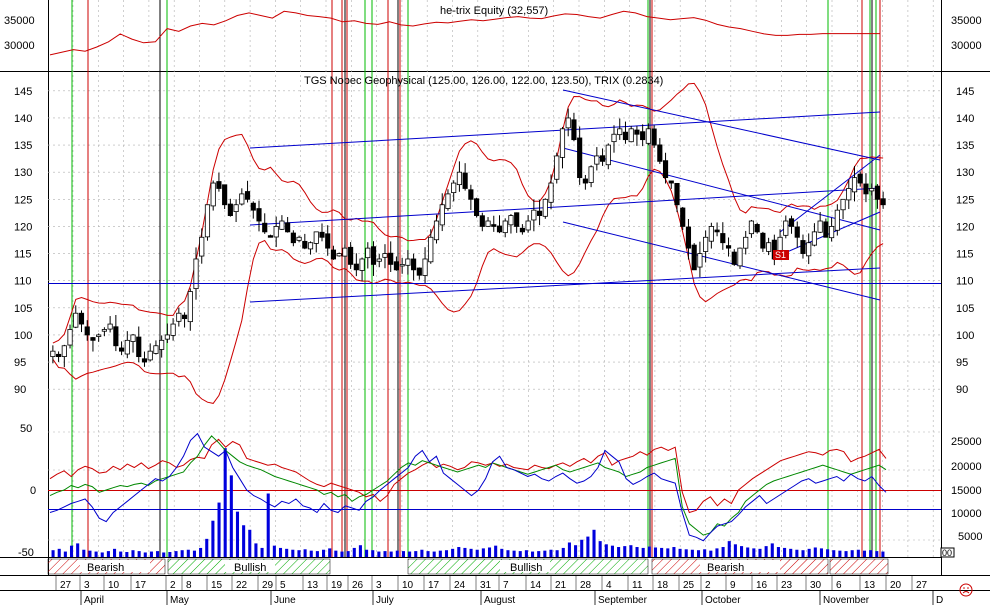 This screenshot has width=990, height=605. I want to click on oscillator-green-line, so click(468, 485).